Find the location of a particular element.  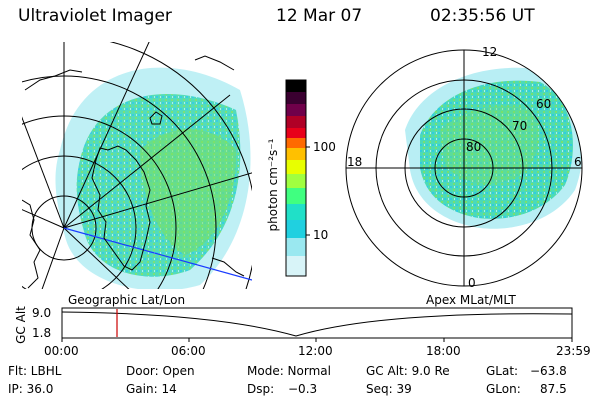

altitude-ytick-high: 9.0 is located at coordinates (42, 313).